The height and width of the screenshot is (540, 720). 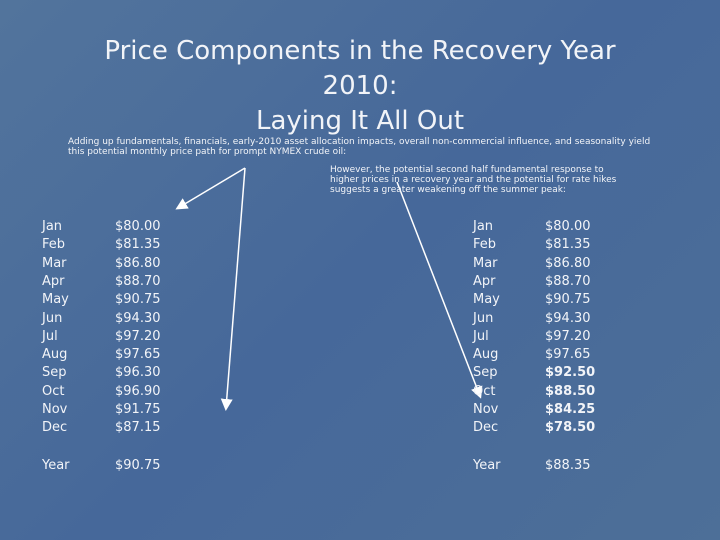 What do you see at coordinates (360, 121) in the screenshot?
I see `title-line: Laying It All Out` at bounding box center [360, 121].